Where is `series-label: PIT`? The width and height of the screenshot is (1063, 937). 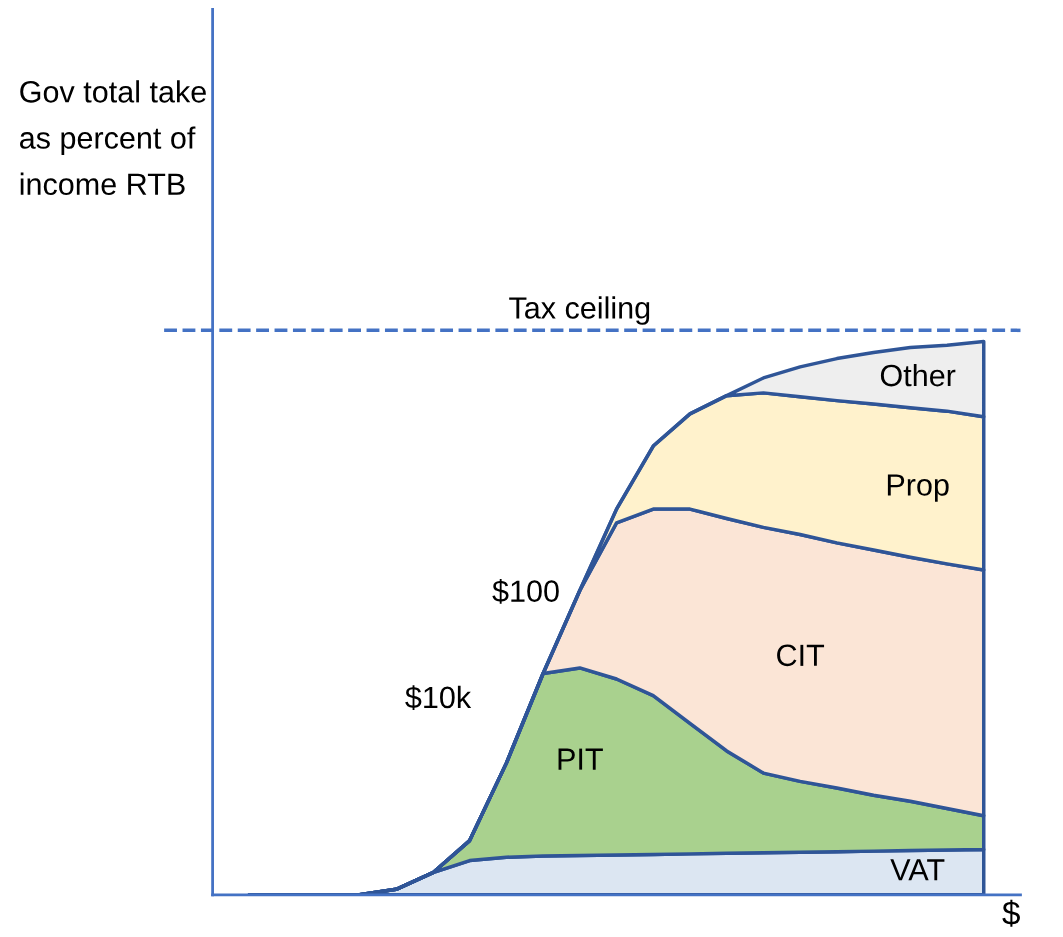 series-label: PIT is located at coordinates (580, 759).